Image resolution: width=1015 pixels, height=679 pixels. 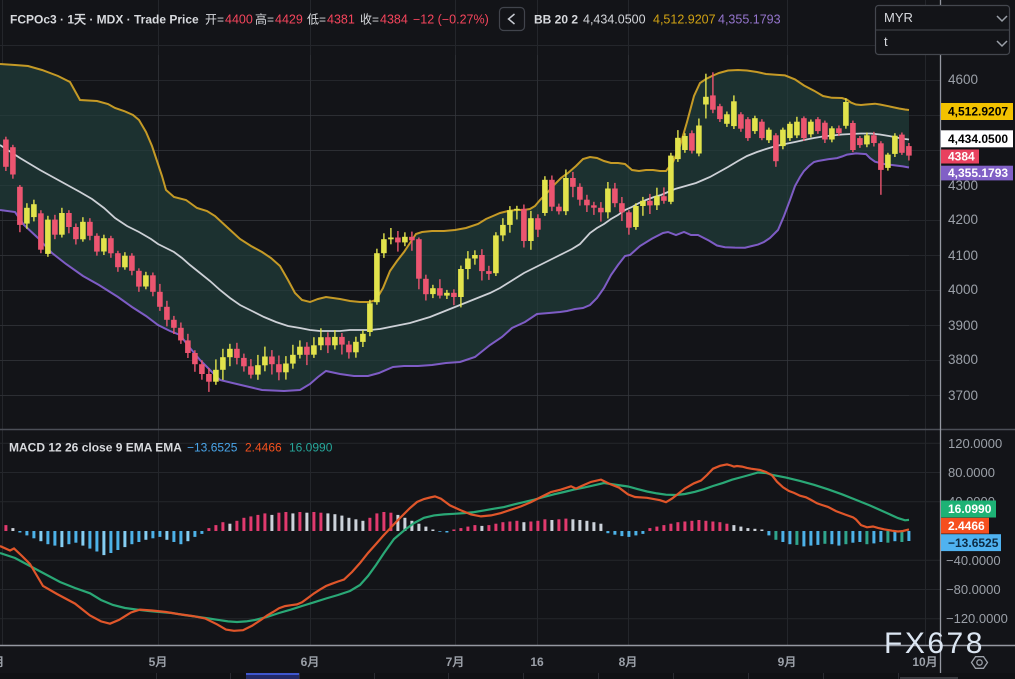 I want to click on svg-text: 开=, so click(x=214, y=20).